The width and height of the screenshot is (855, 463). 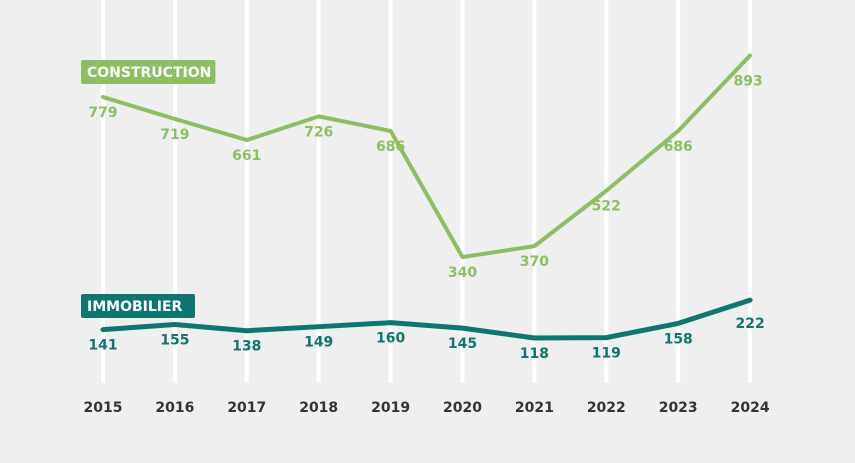 What do you see at coordinates (318, 343) in the screenshot?
I see `data-label: 149` at bounding box center [318, 343].